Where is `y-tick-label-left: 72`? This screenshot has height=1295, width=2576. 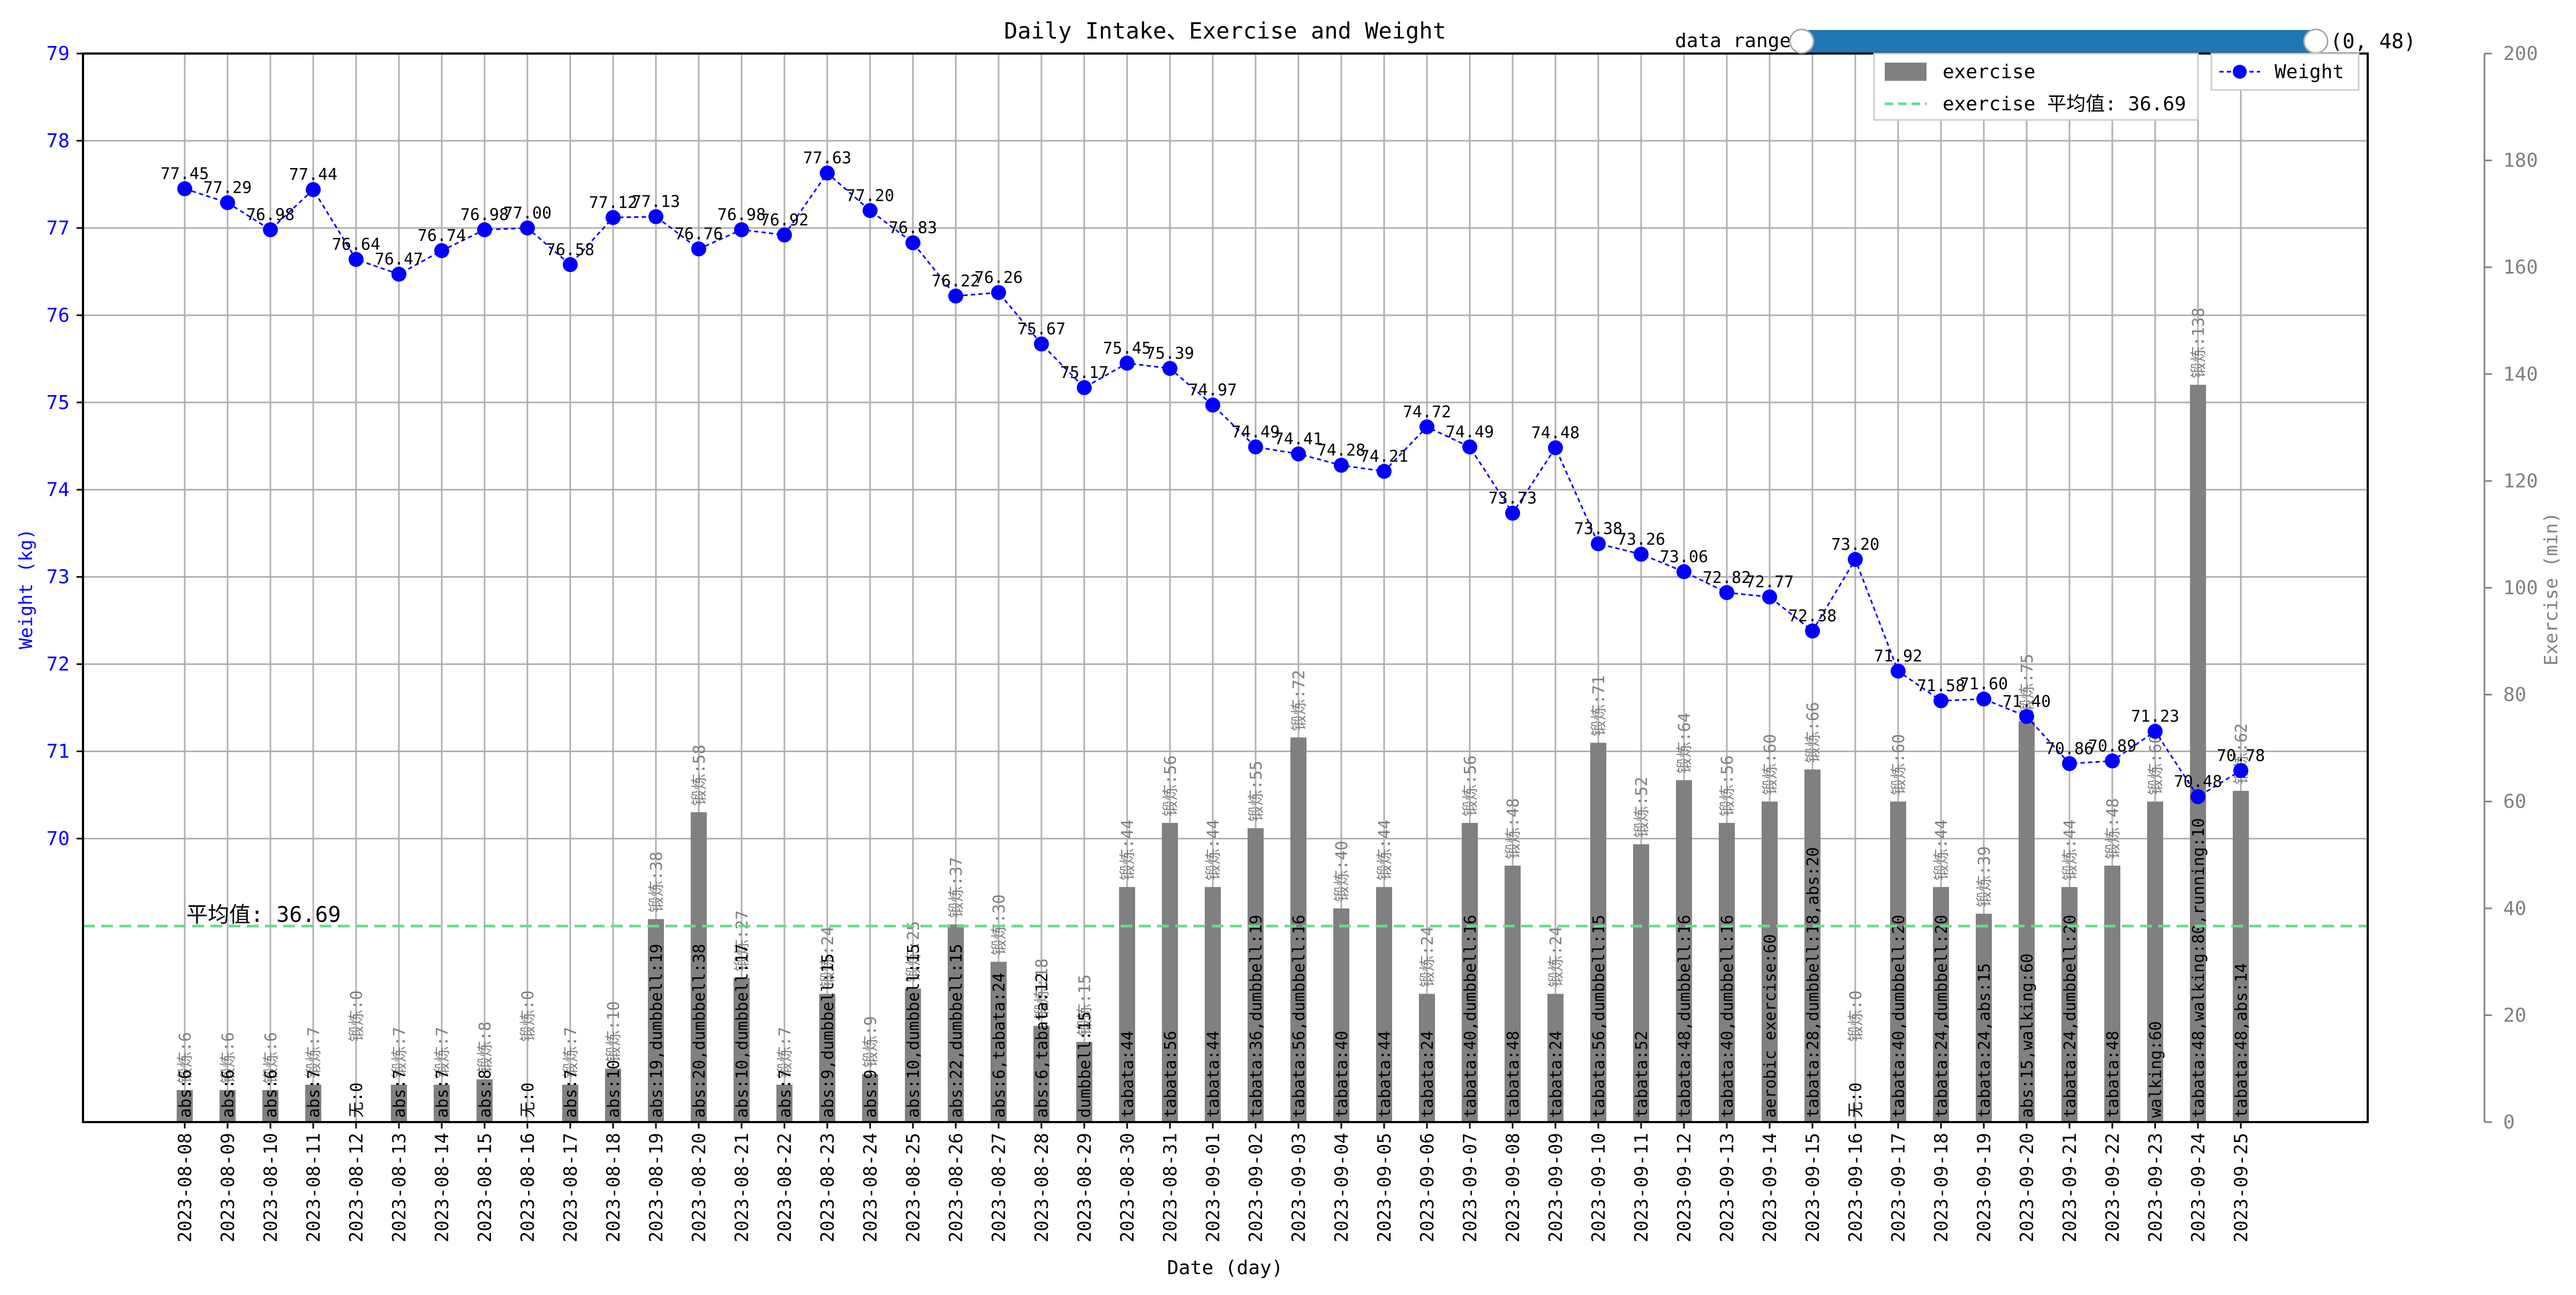 y-tick-label-left: 72 is located at coordinates (58, 665).